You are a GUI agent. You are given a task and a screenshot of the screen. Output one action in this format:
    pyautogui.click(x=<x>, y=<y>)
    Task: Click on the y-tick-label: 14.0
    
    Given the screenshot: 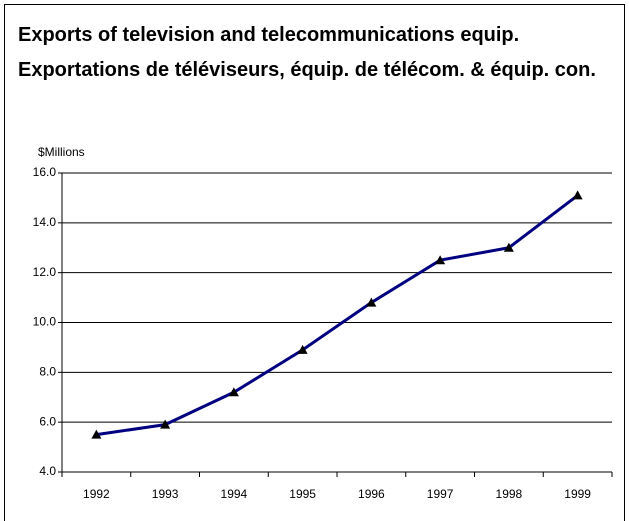 What is the action you would take?
    pyautogui.click(x=45, y=222)
    